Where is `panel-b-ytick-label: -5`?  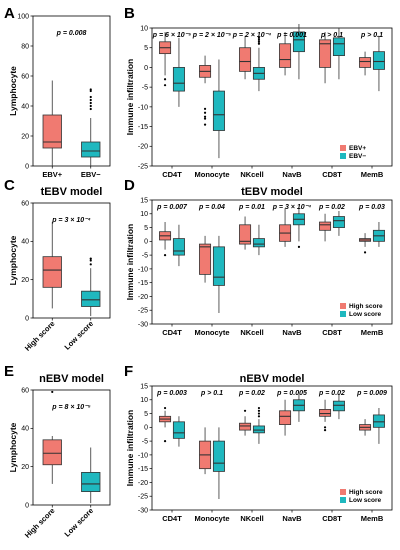
panel-b-ytick-label: -5 is located at coordinates (145, 88).